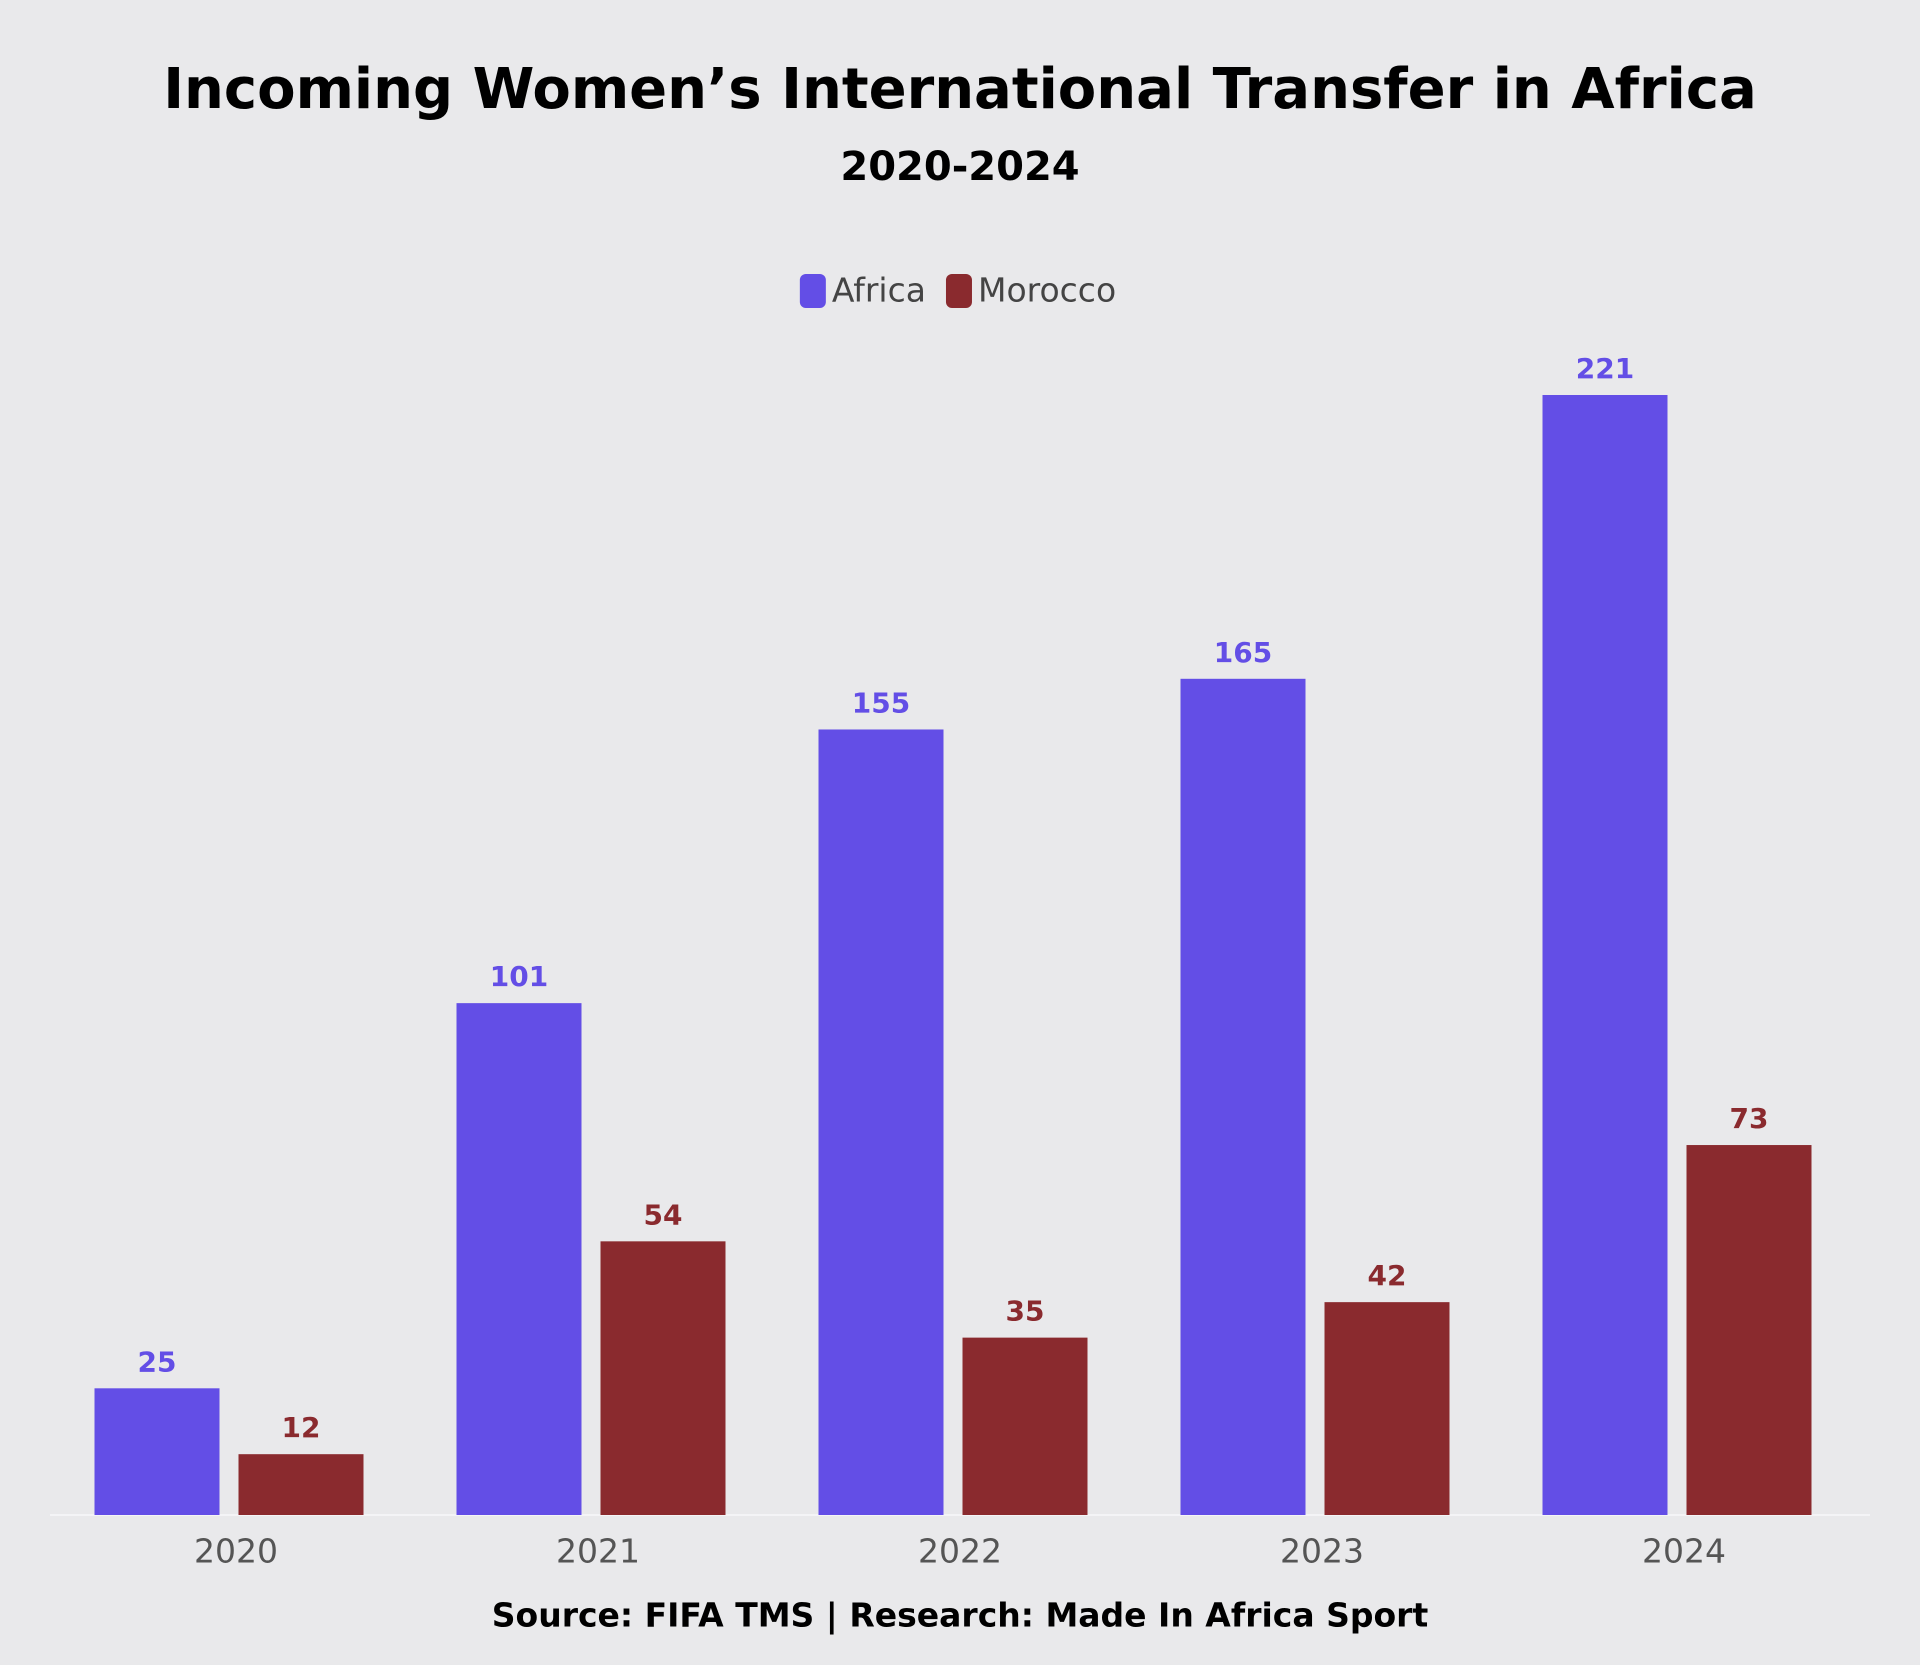  Describe the element at coordinates (959, 167) in the screenshot. I see `chart-subtitle: 2020-2024` at that location.